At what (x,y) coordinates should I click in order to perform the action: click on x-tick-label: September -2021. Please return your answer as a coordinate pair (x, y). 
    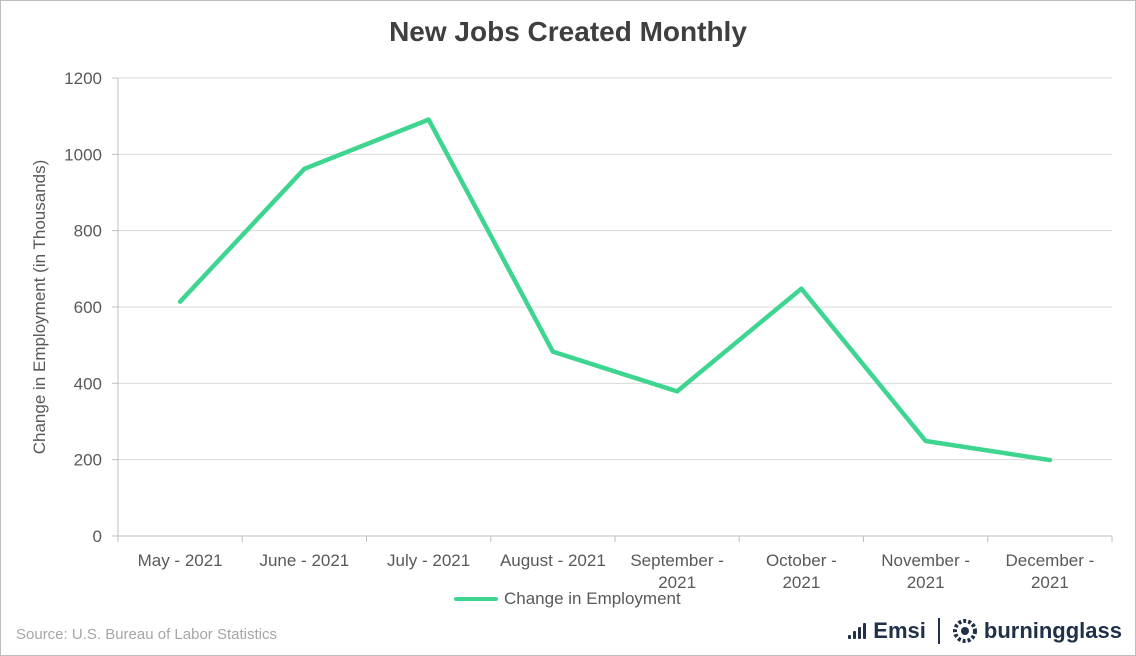
    Looking at the image, I should click on (677, 571).